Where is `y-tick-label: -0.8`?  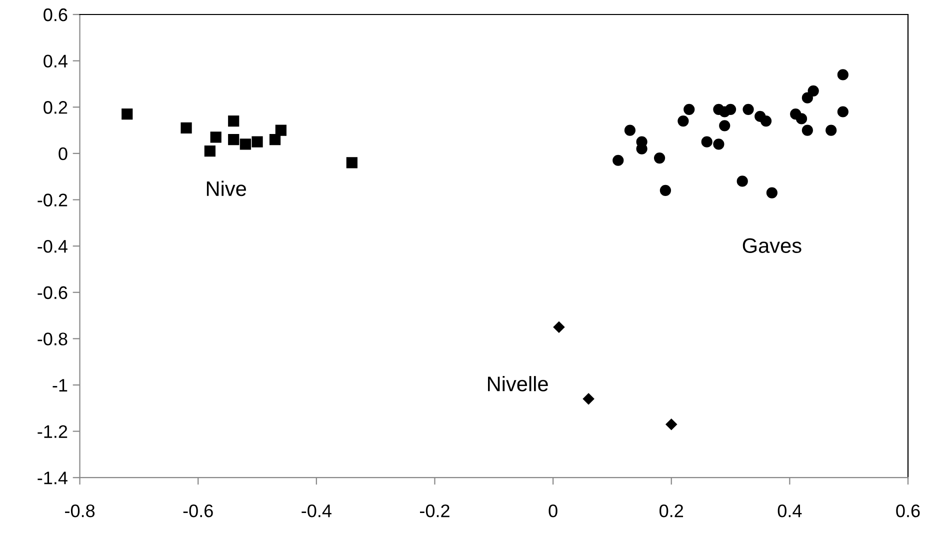
y-tick-label: -0.8 is located at coordinates (53, 339).